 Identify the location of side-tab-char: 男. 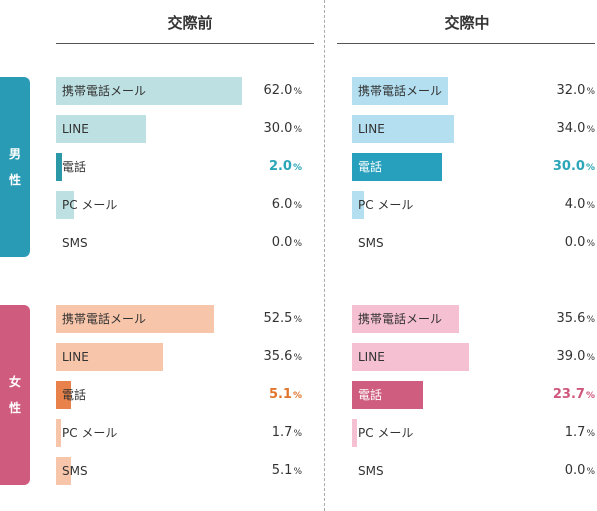
(15, 154).